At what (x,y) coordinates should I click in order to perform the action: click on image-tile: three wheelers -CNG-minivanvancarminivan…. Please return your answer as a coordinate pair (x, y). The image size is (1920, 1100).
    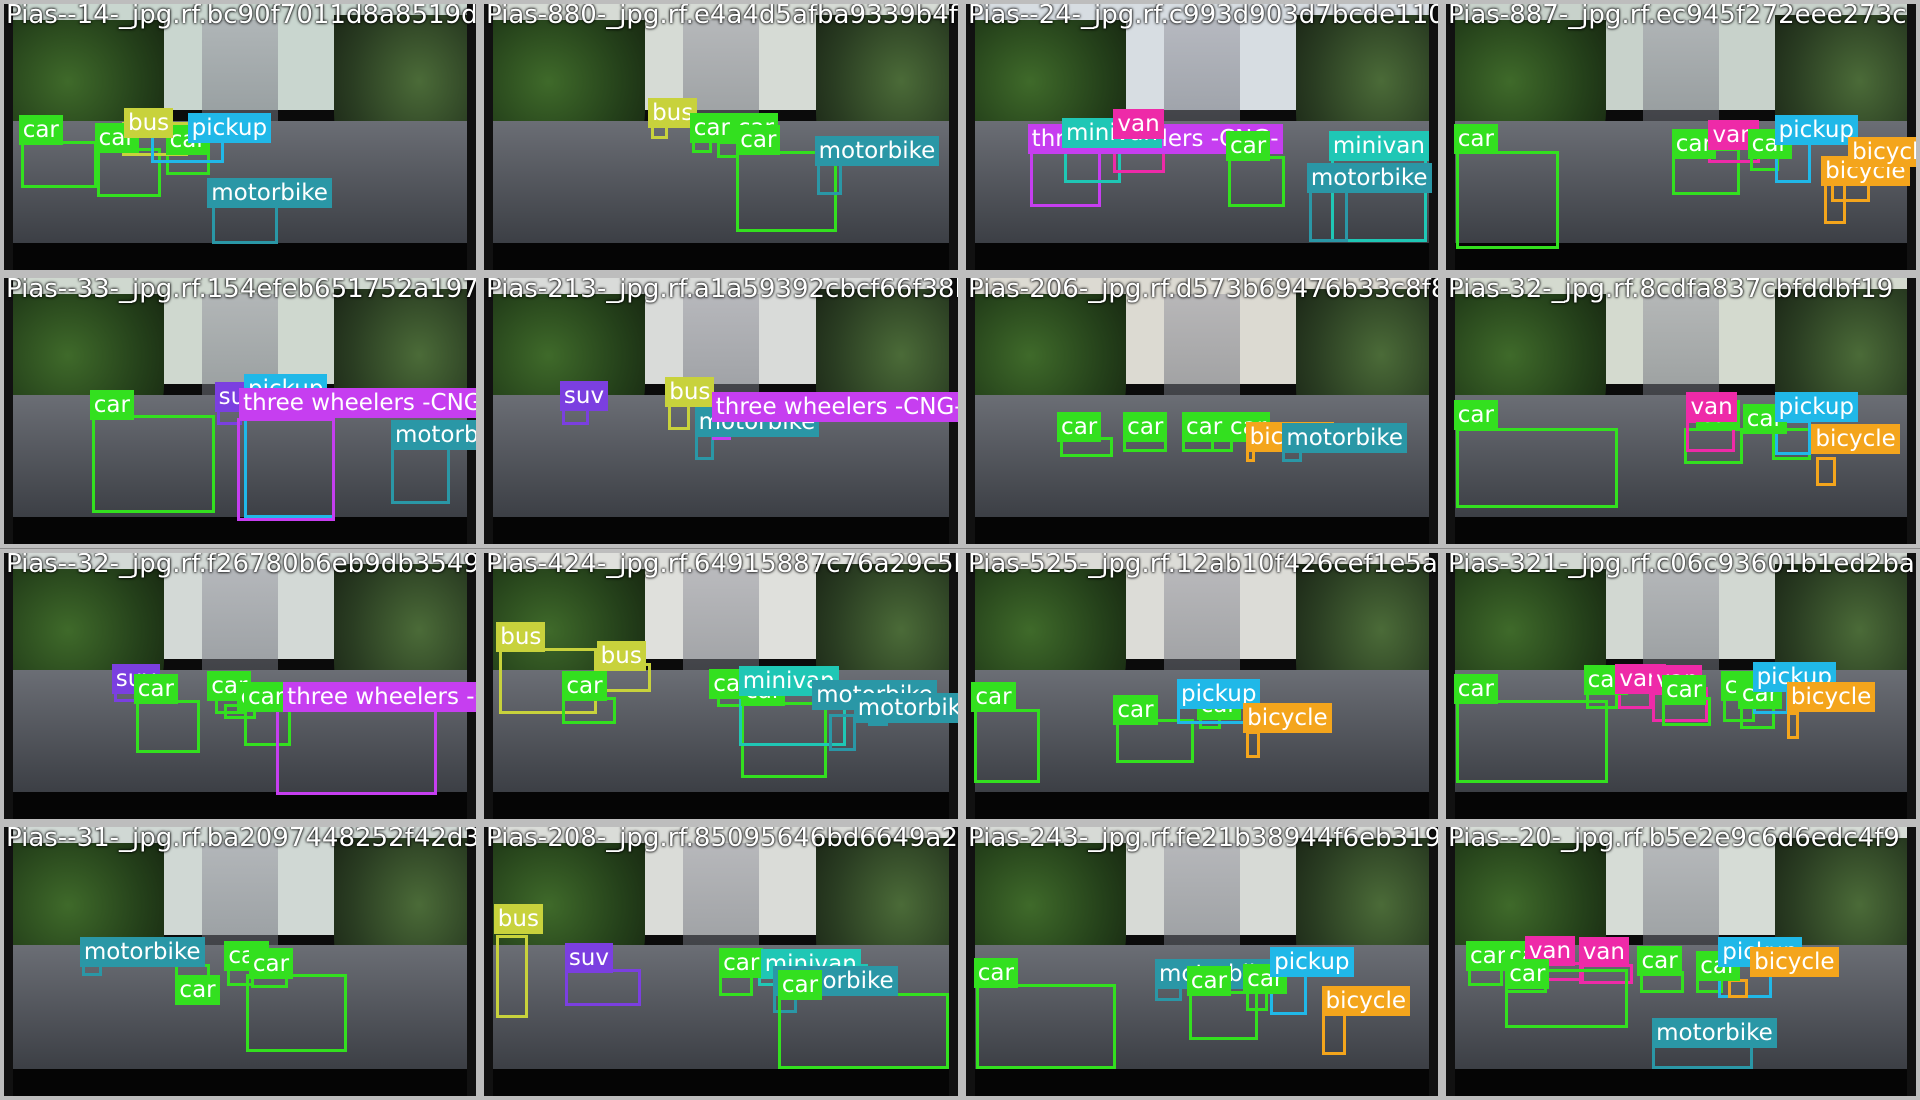
    Looking at the image, I should click on (1202, 137).